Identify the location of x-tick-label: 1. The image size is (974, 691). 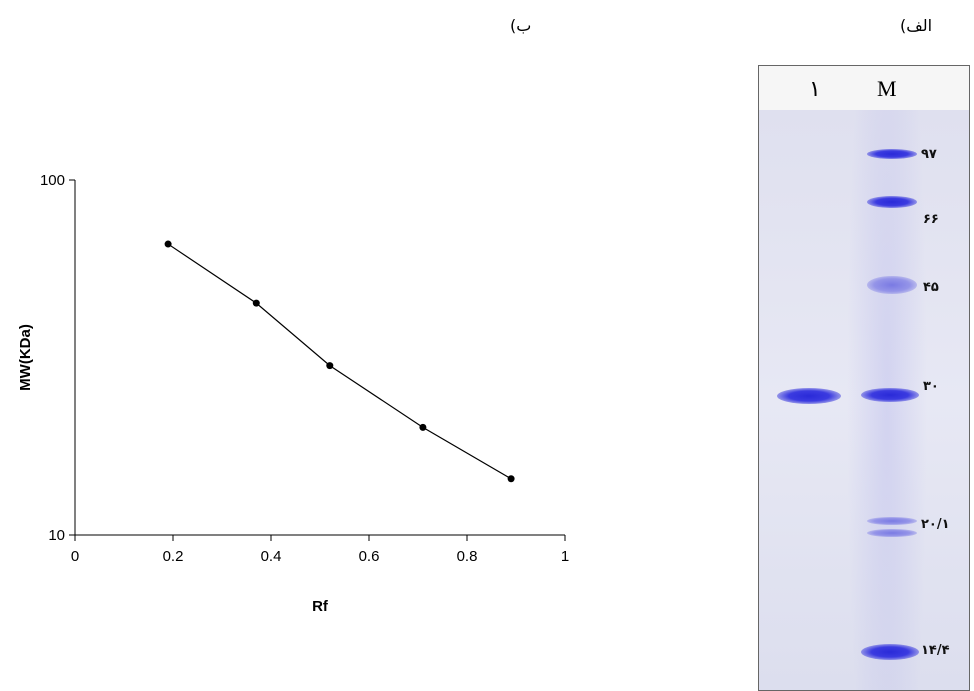
(565, 556).